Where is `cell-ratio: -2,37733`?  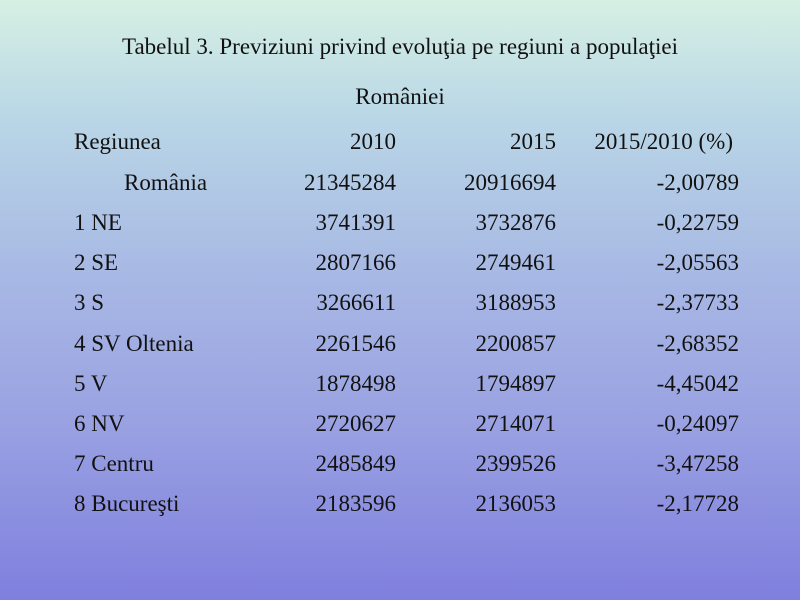
cell-ratio: -2,37733 is located at coordinates (697, 302).